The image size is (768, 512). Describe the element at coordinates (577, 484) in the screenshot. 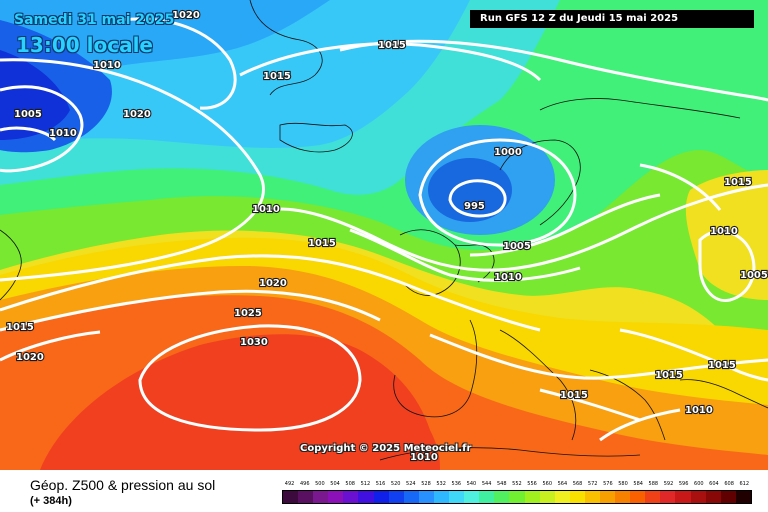

I see `scale-value-label: 568` at that location.